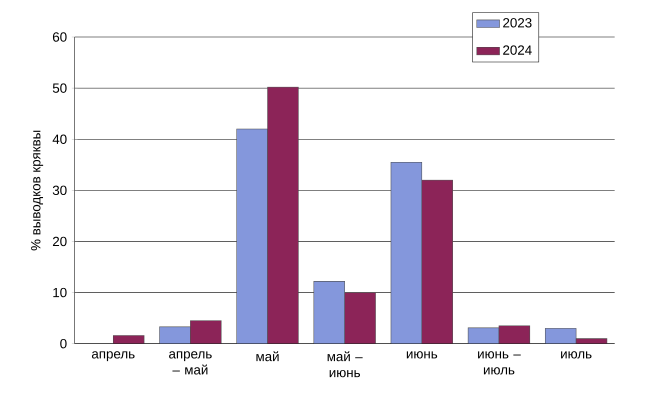  I want to click on y-tick-label: 0, so click(63, 343).